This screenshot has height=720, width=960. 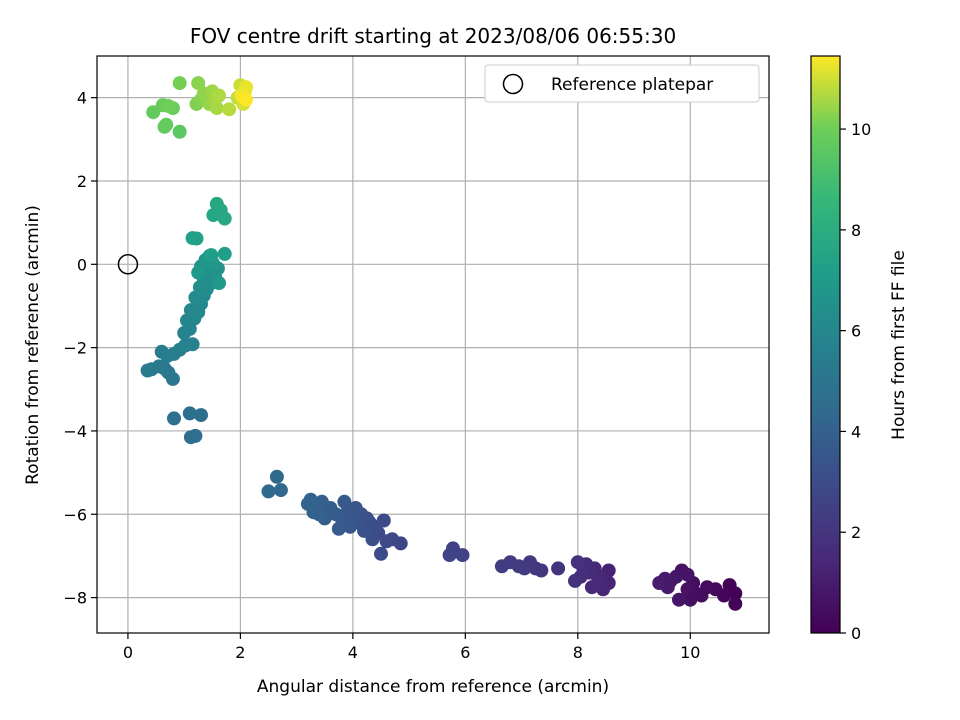 What do you see at coordinates (411, 647) in the screenshot?
I see `x-axis-ticks: 0 2 4 6 8 10` at bounding box center [411, 647].